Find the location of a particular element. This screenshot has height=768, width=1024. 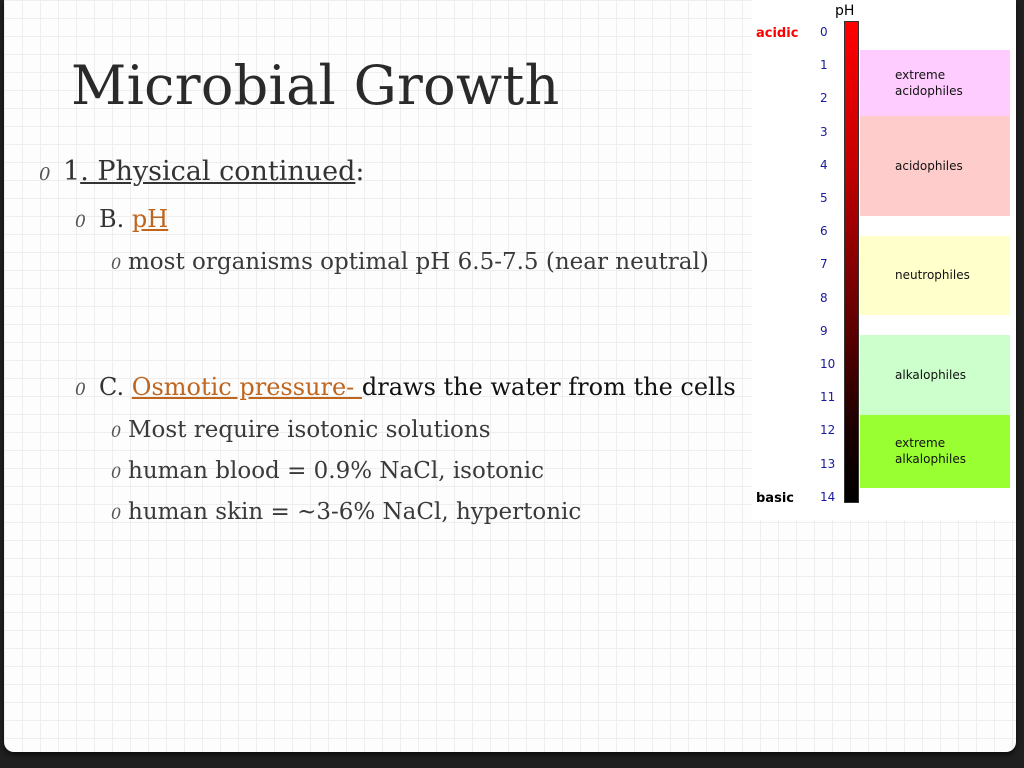

ph-tick-label: 12 is located at coordinates (828, 430).